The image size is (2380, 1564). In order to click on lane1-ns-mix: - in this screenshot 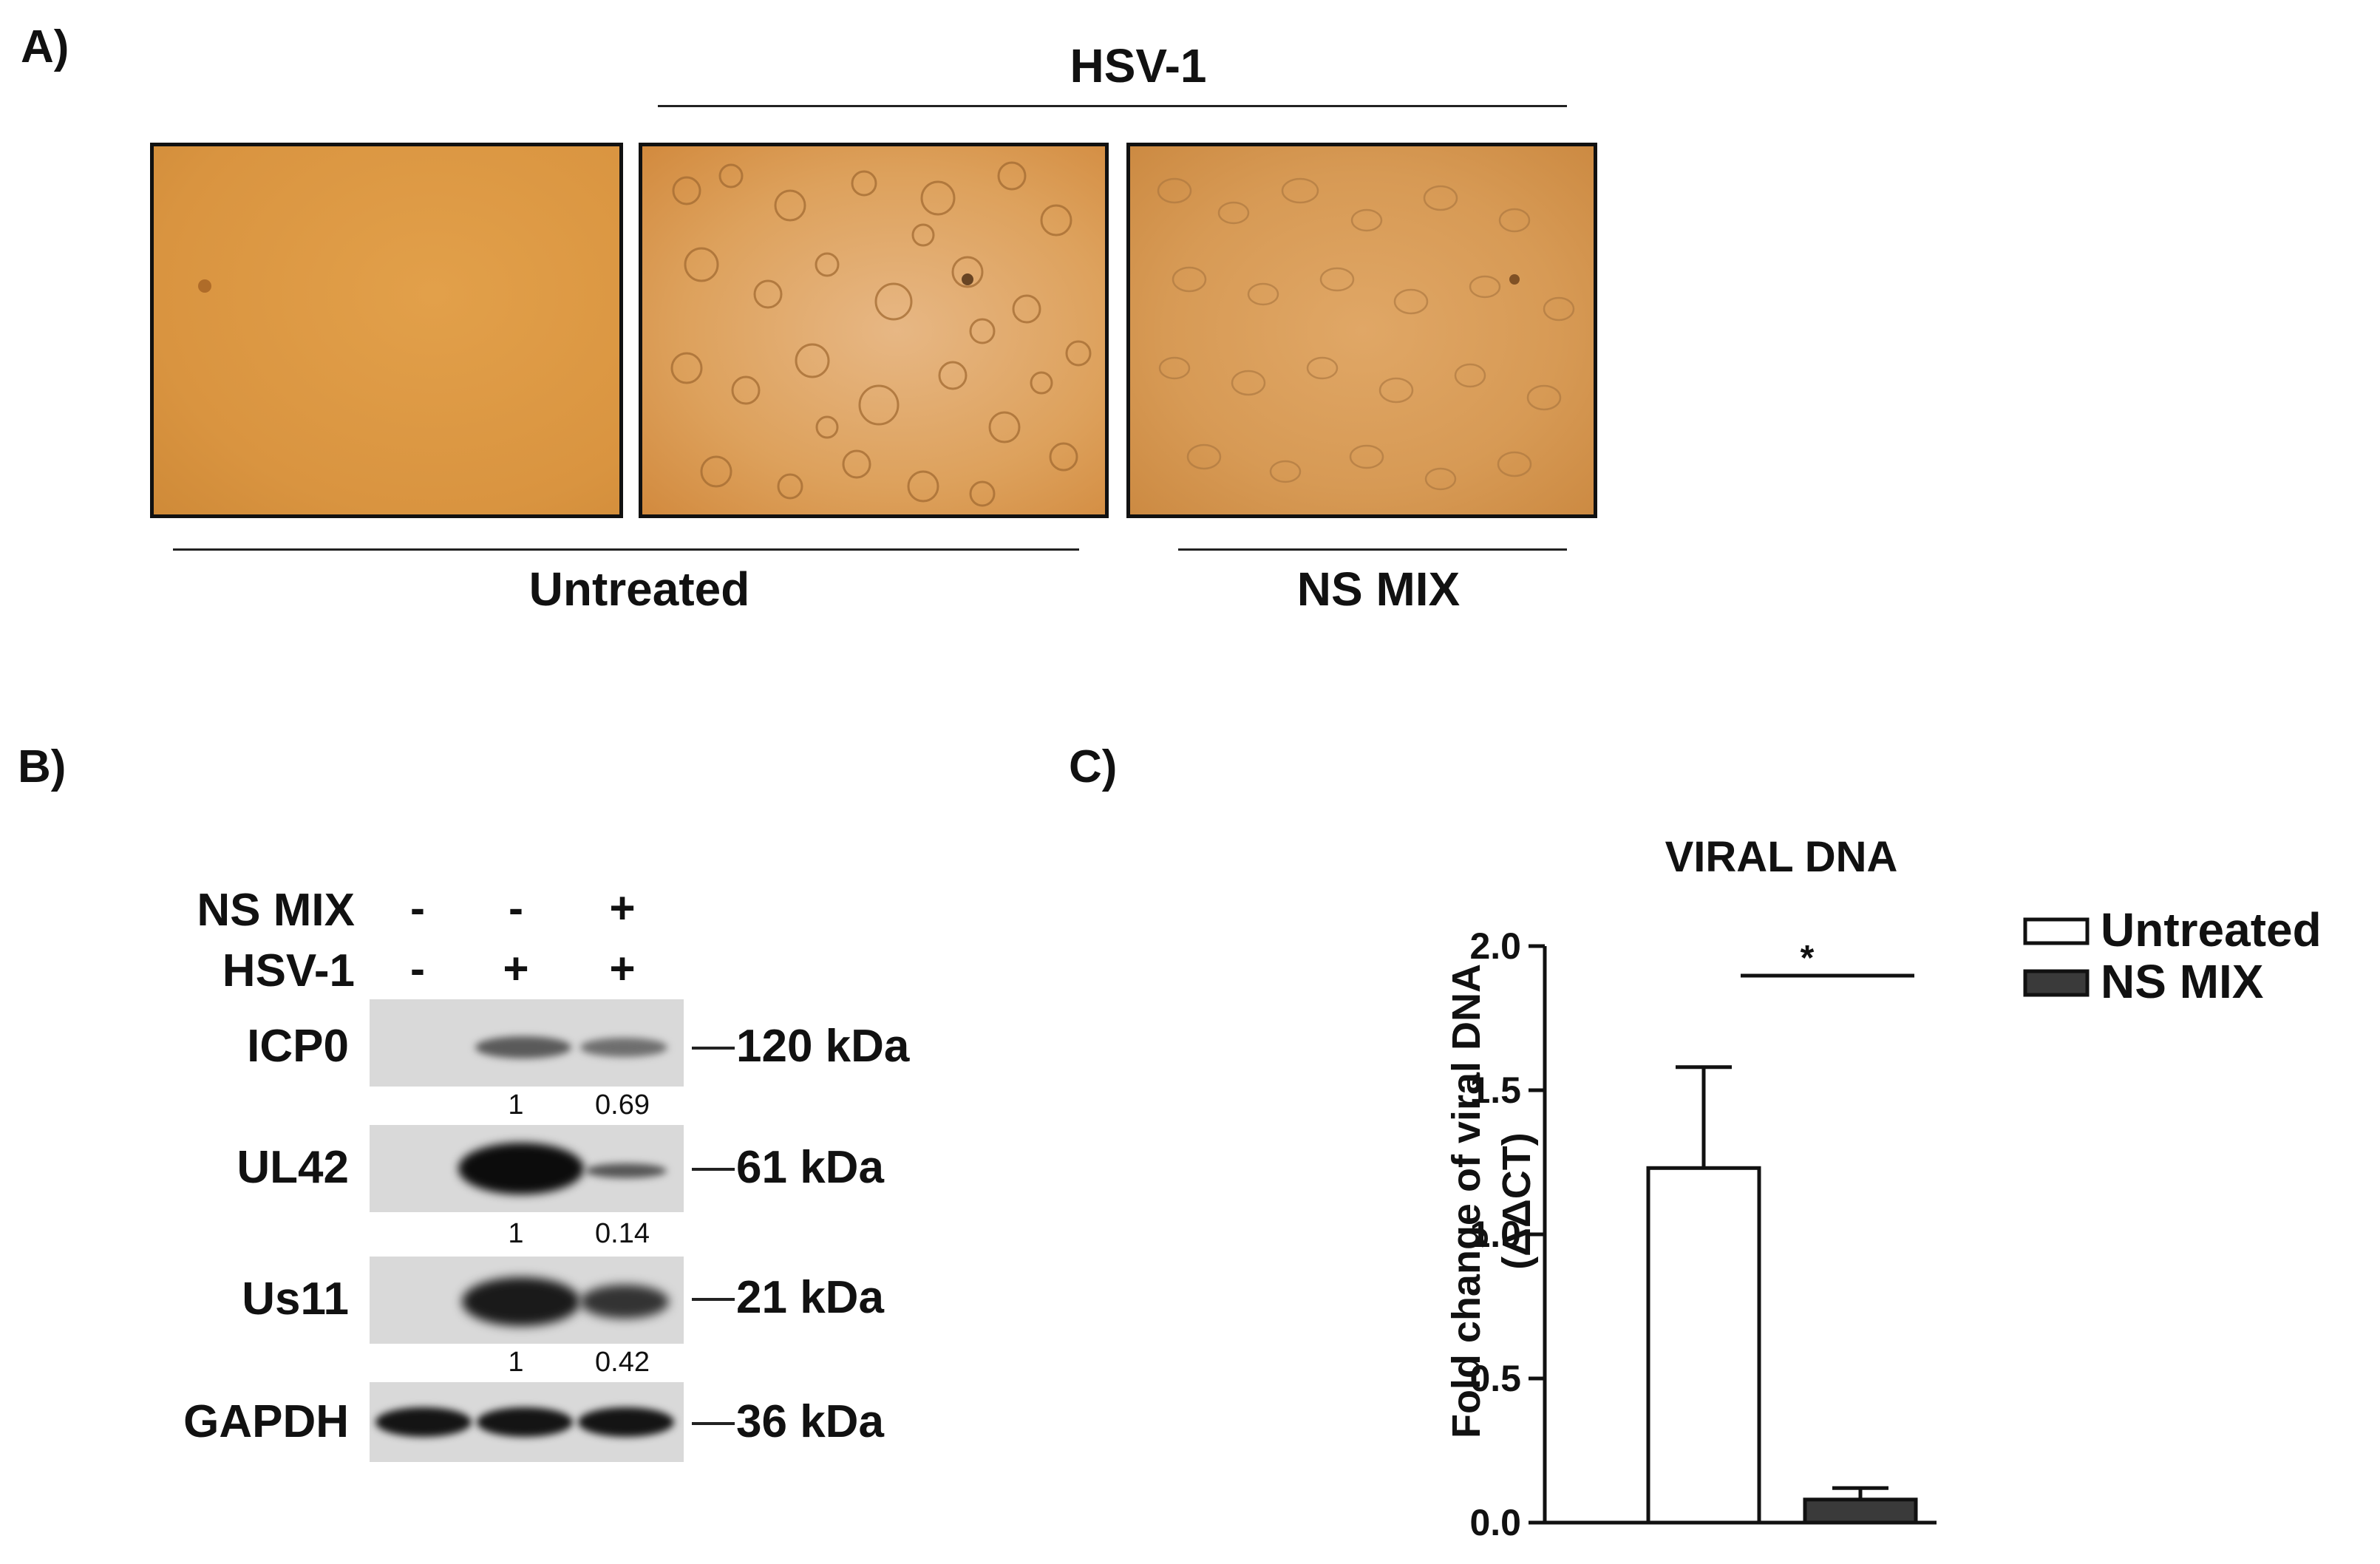, I will do `click(417, 908)`.